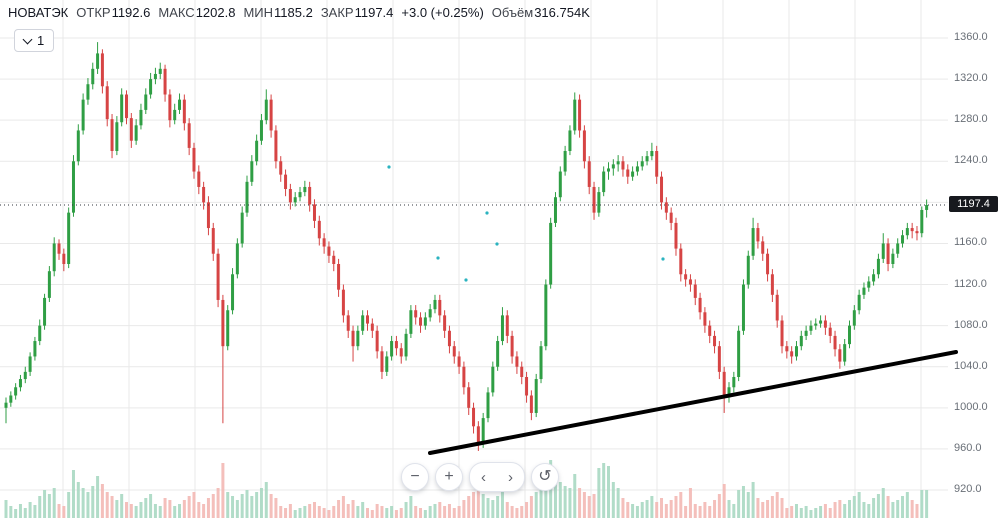 The image size is (1000, 518). I want to click on volume-label: Объём, so click(512, 12).